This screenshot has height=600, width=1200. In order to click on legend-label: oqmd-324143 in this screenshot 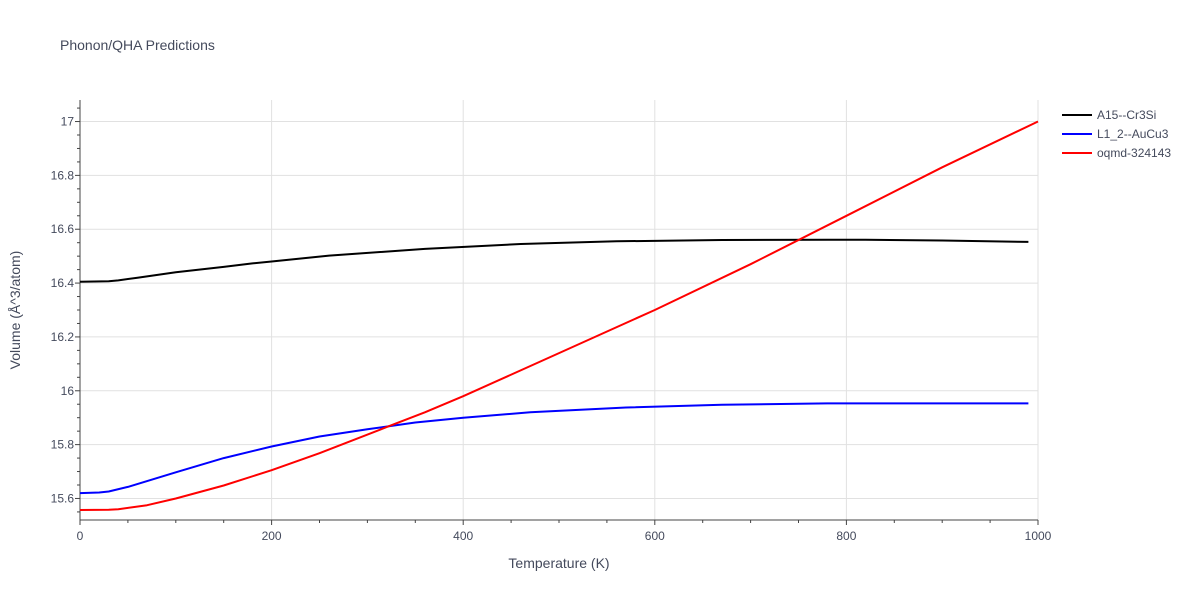, I will do `click(1134, 153)`.